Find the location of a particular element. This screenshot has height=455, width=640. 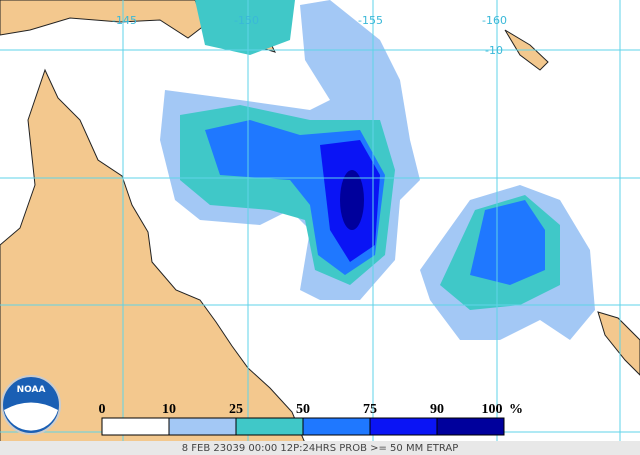

lon-label: -150 is located at coordinates (246, 20).